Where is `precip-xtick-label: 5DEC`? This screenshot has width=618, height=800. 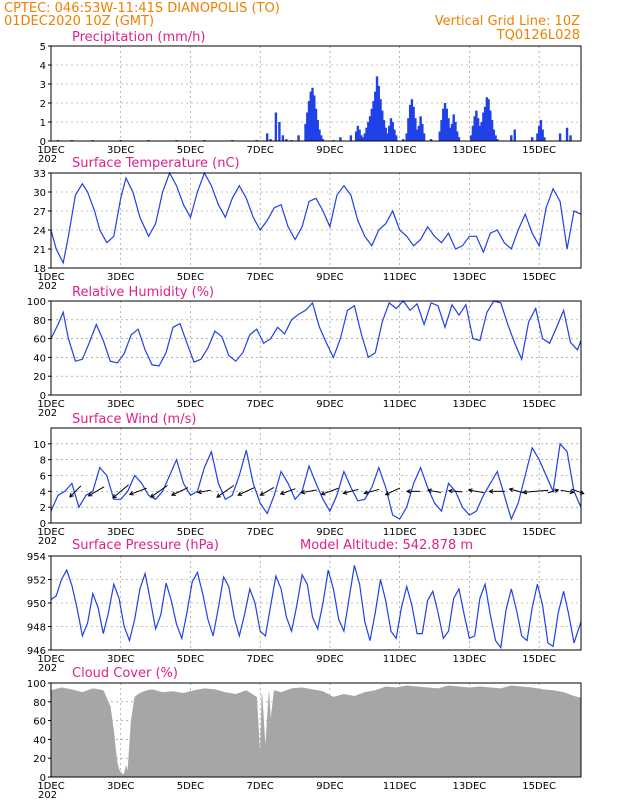
precip-xtick-label: 5DEC is located at coordinates (190, 150).